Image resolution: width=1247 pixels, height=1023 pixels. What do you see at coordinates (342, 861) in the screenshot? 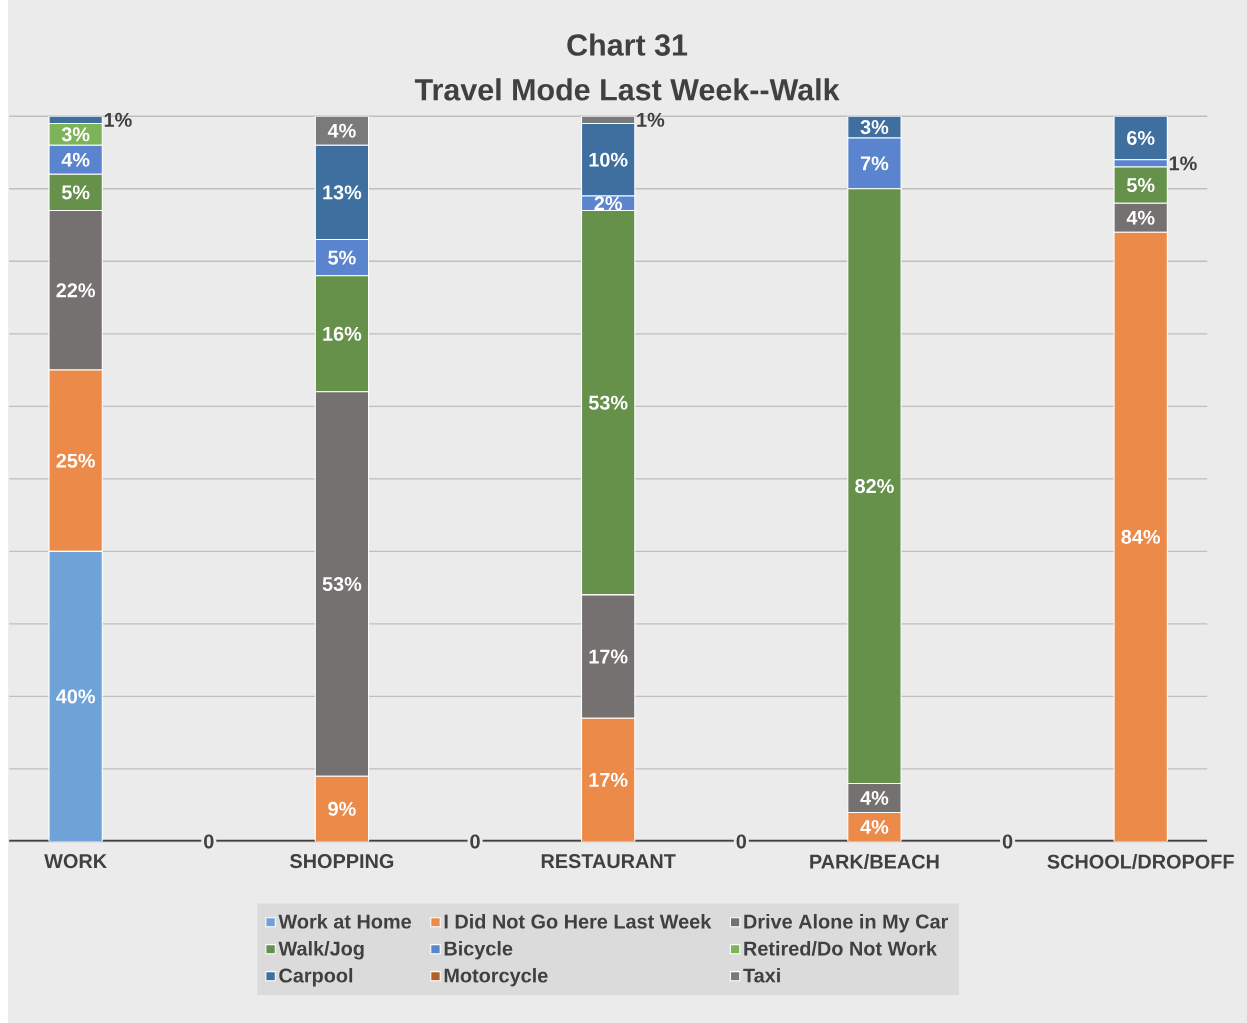
I see `x-tick-label: SHOPPING` at bounding box center [342, 861].